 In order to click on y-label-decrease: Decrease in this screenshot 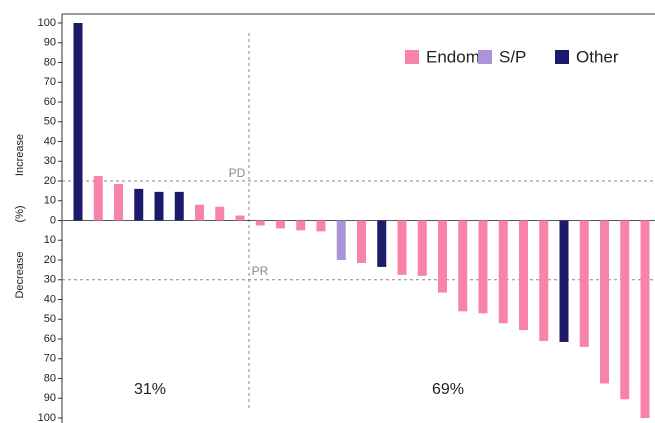, I will do `click(20, 274)`.